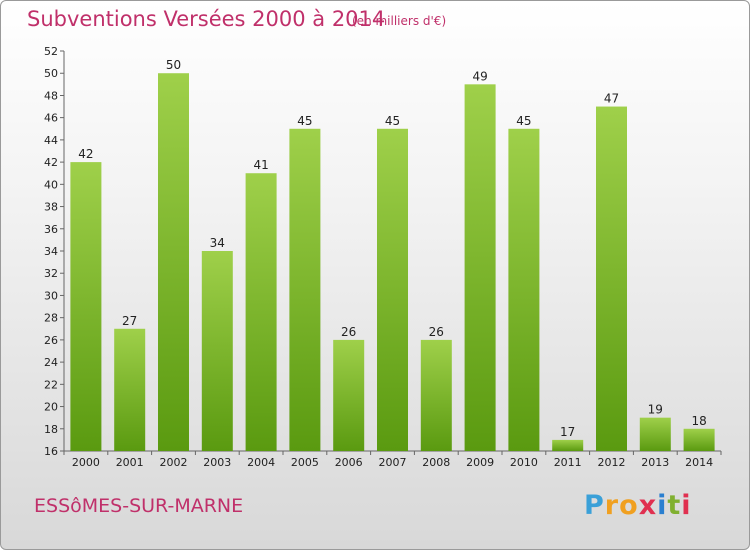 The height and width of the screenshot is (550, 750). What do you see at coordinates (399, 21) in the screenshot?
I see `chart-subtitle: (en milliers d'€)` at bounding box center [399, 21].